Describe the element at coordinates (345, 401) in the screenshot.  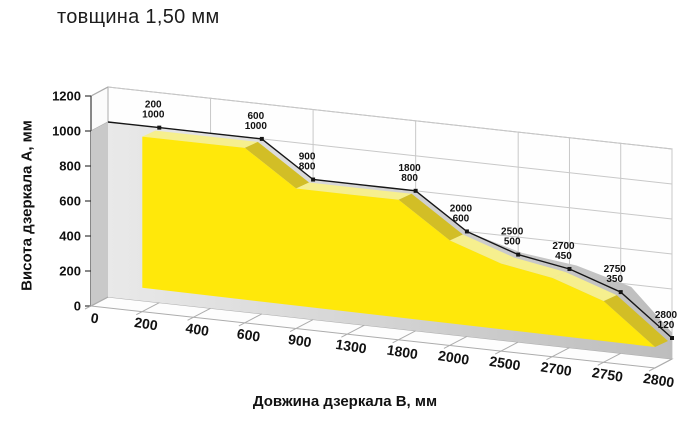
I see `x-axis-title: Довжина дзеркала В, мм` at that location.